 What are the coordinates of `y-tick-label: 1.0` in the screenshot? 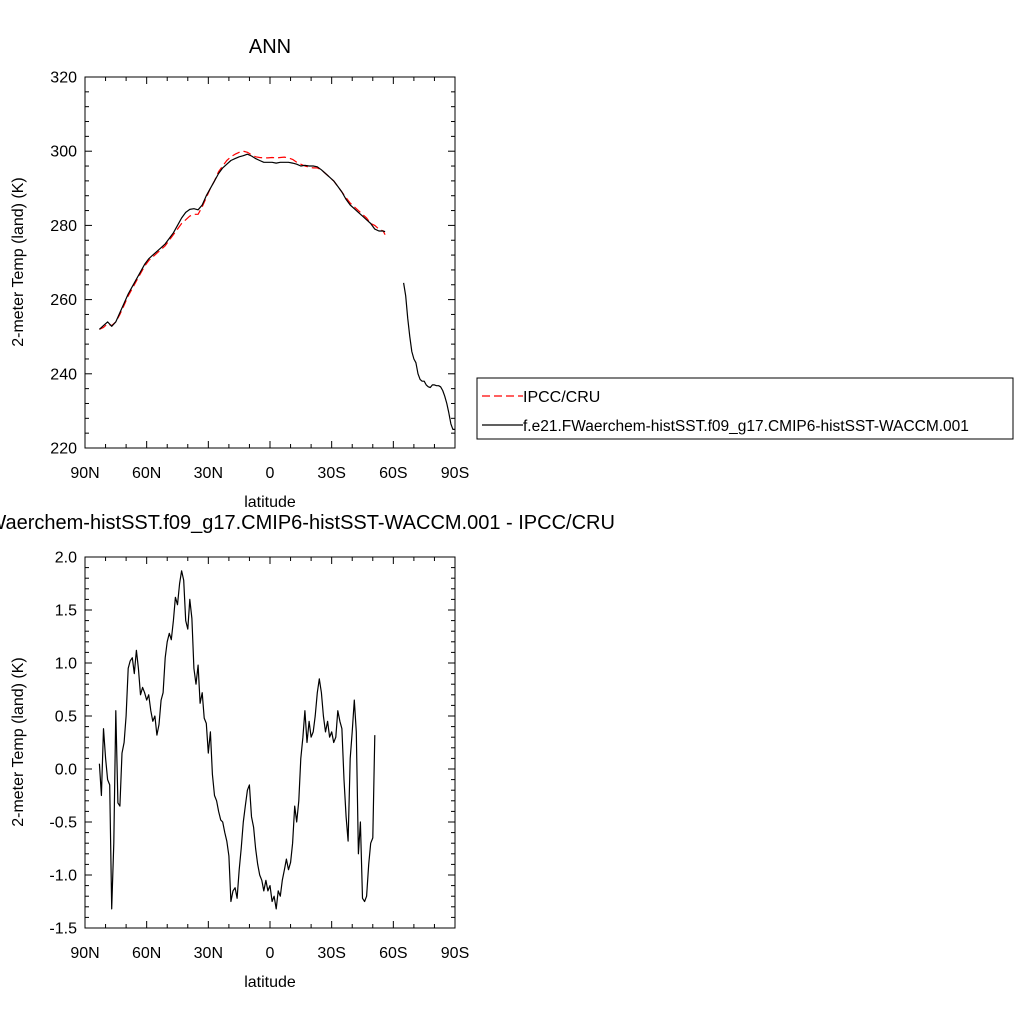 It's located at (66, 664).